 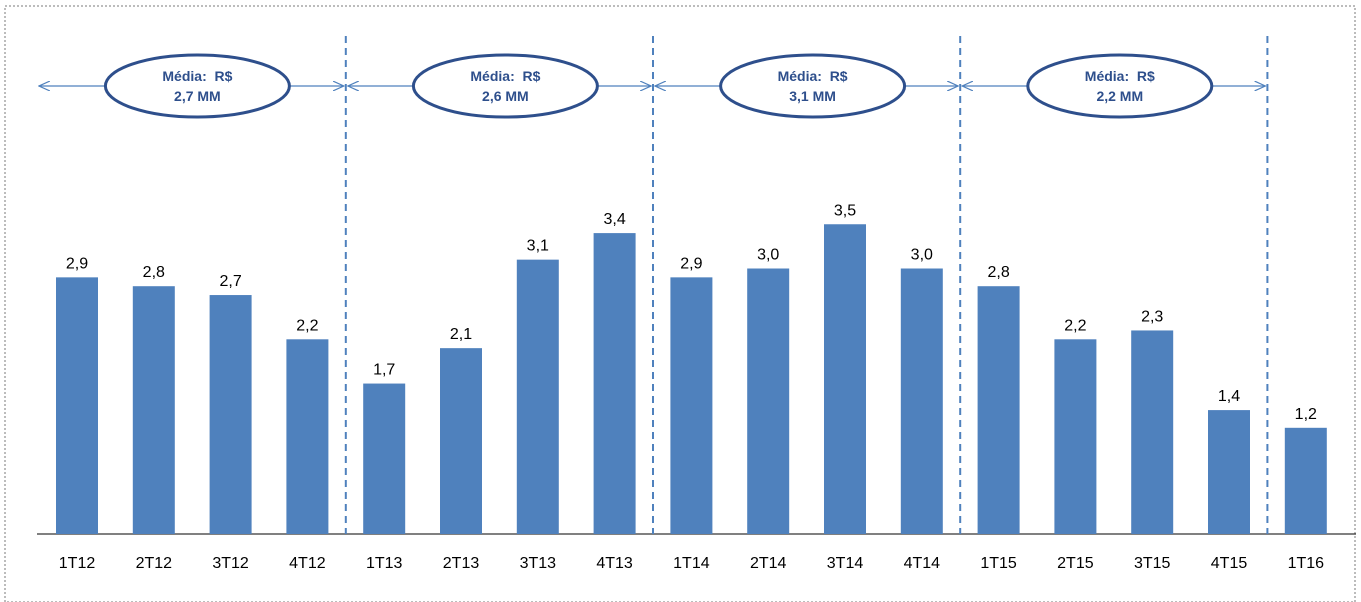 I want to click on average-label-line2-1: 2,7 MM, so click(x=197, y=96).